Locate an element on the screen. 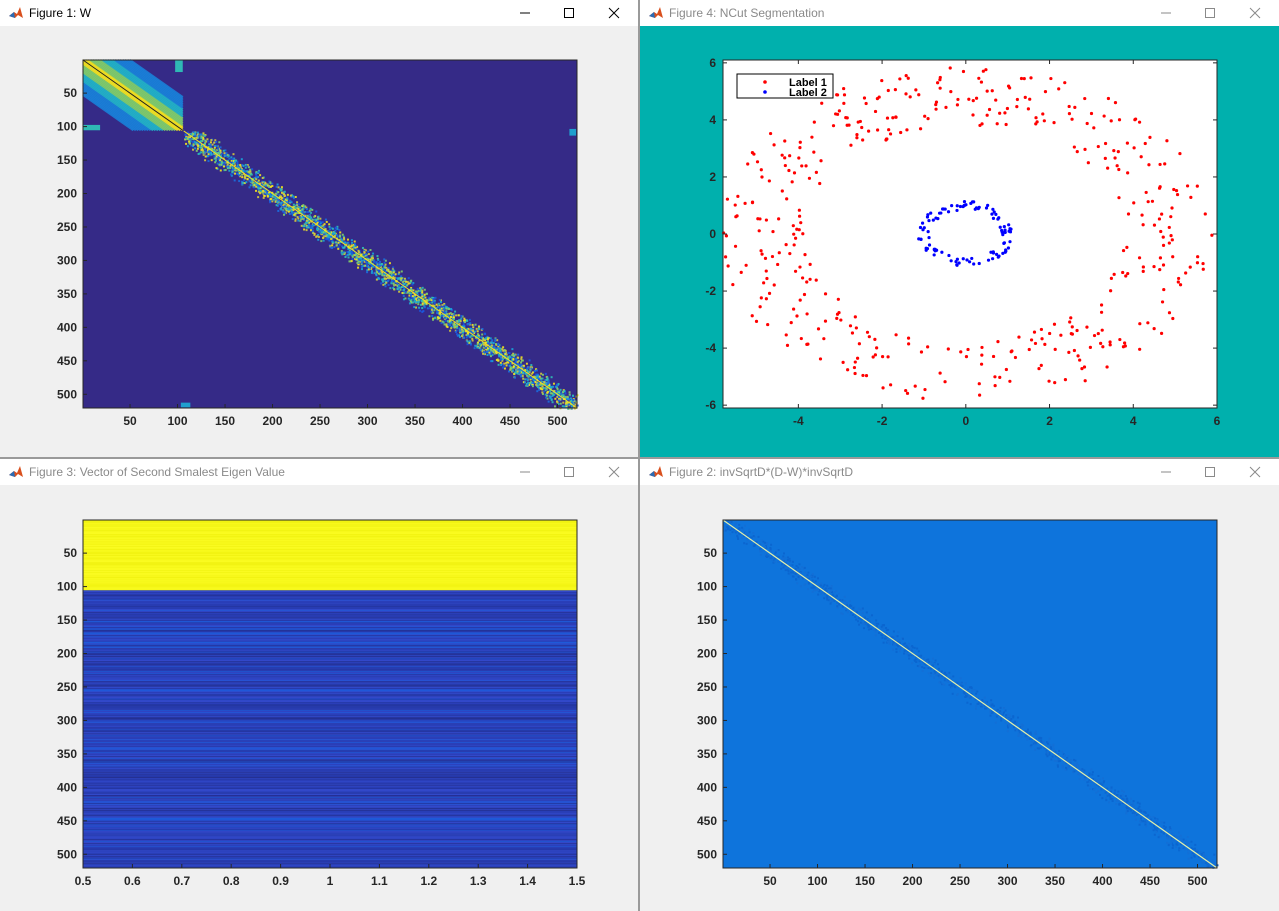  title-bar: Figure 2: invSqrtD*(D-W)*invSqrtD is located at coordinates (959, 472).